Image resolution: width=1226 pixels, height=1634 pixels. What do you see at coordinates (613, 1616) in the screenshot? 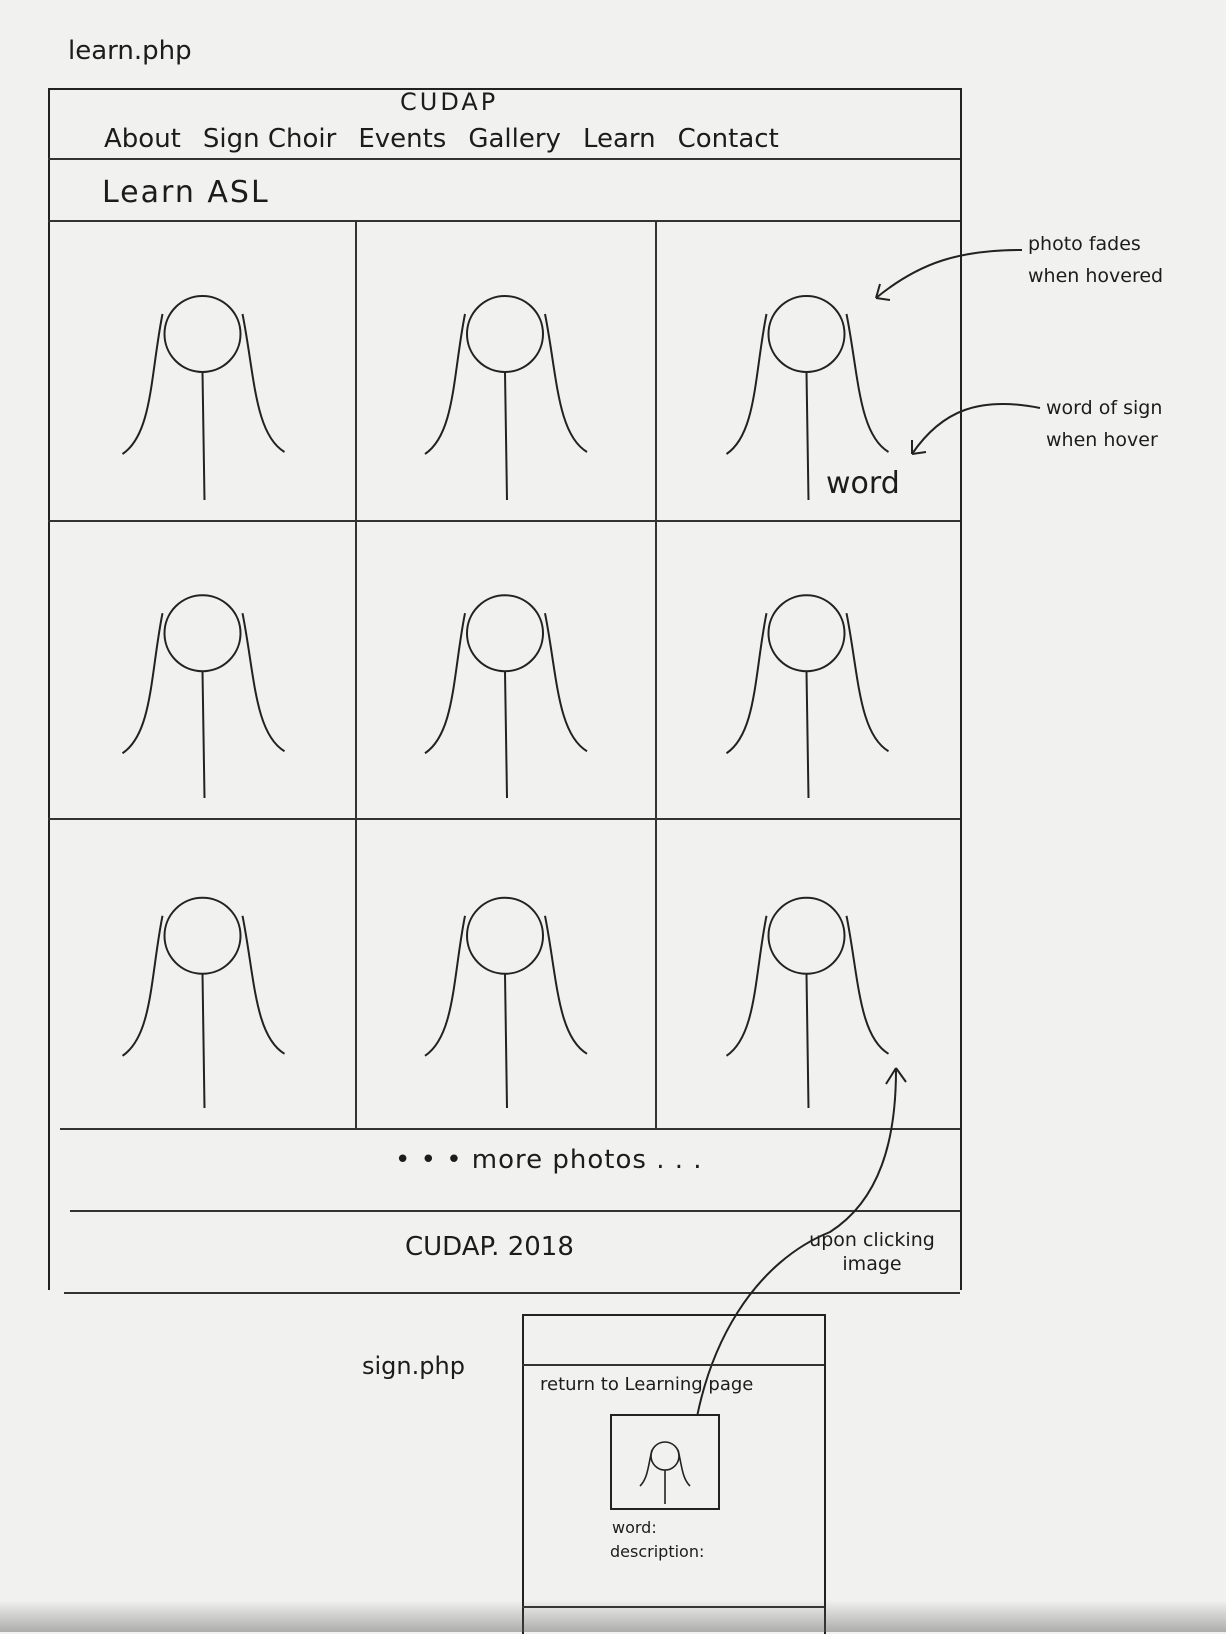
I see `paper-shadow` at bounding box center [613, 1616].